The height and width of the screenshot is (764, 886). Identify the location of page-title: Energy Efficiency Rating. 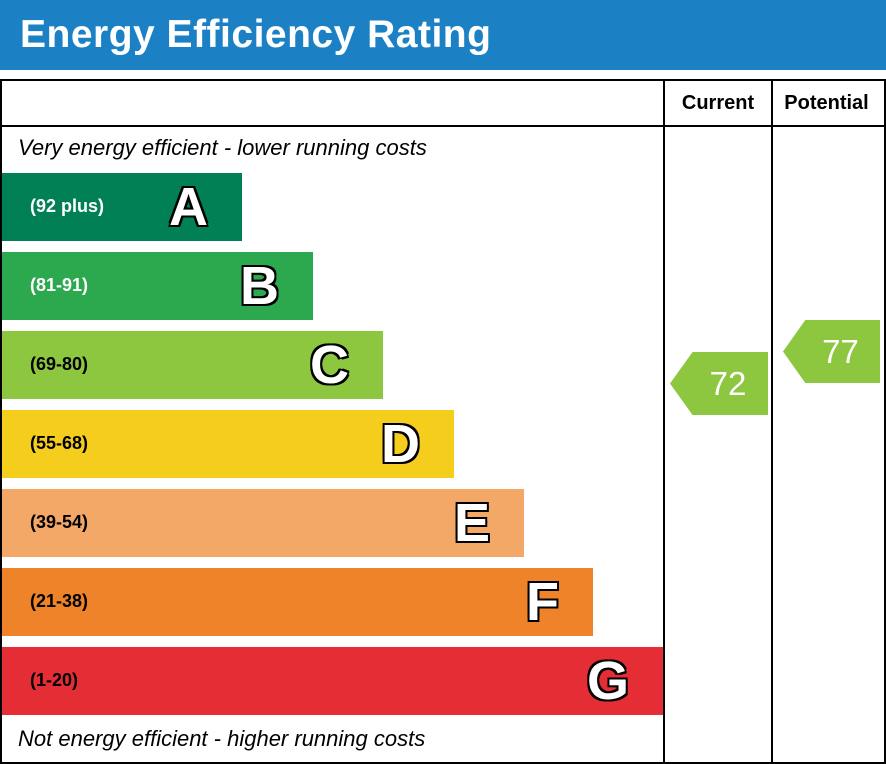
(256, 34).